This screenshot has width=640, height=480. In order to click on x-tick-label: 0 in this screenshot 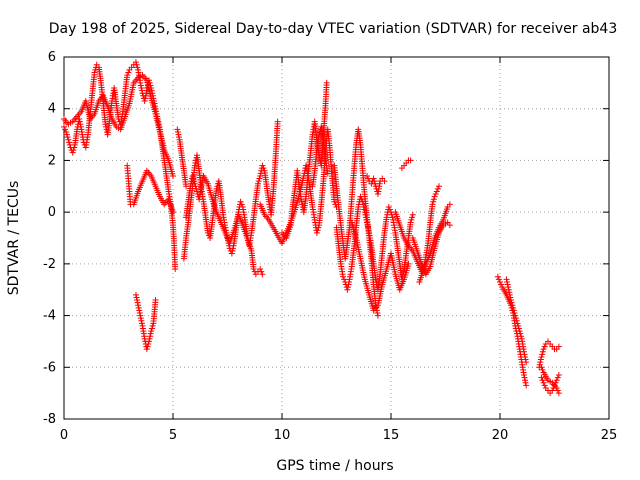, I will do `click(64, 435)`.